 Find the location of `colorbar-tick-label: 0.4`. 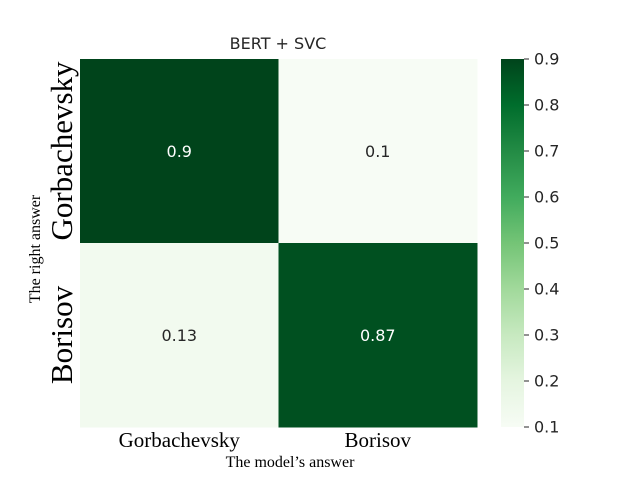

colorbar-tick-label: 0.4 is located at coordinates (546, 289).